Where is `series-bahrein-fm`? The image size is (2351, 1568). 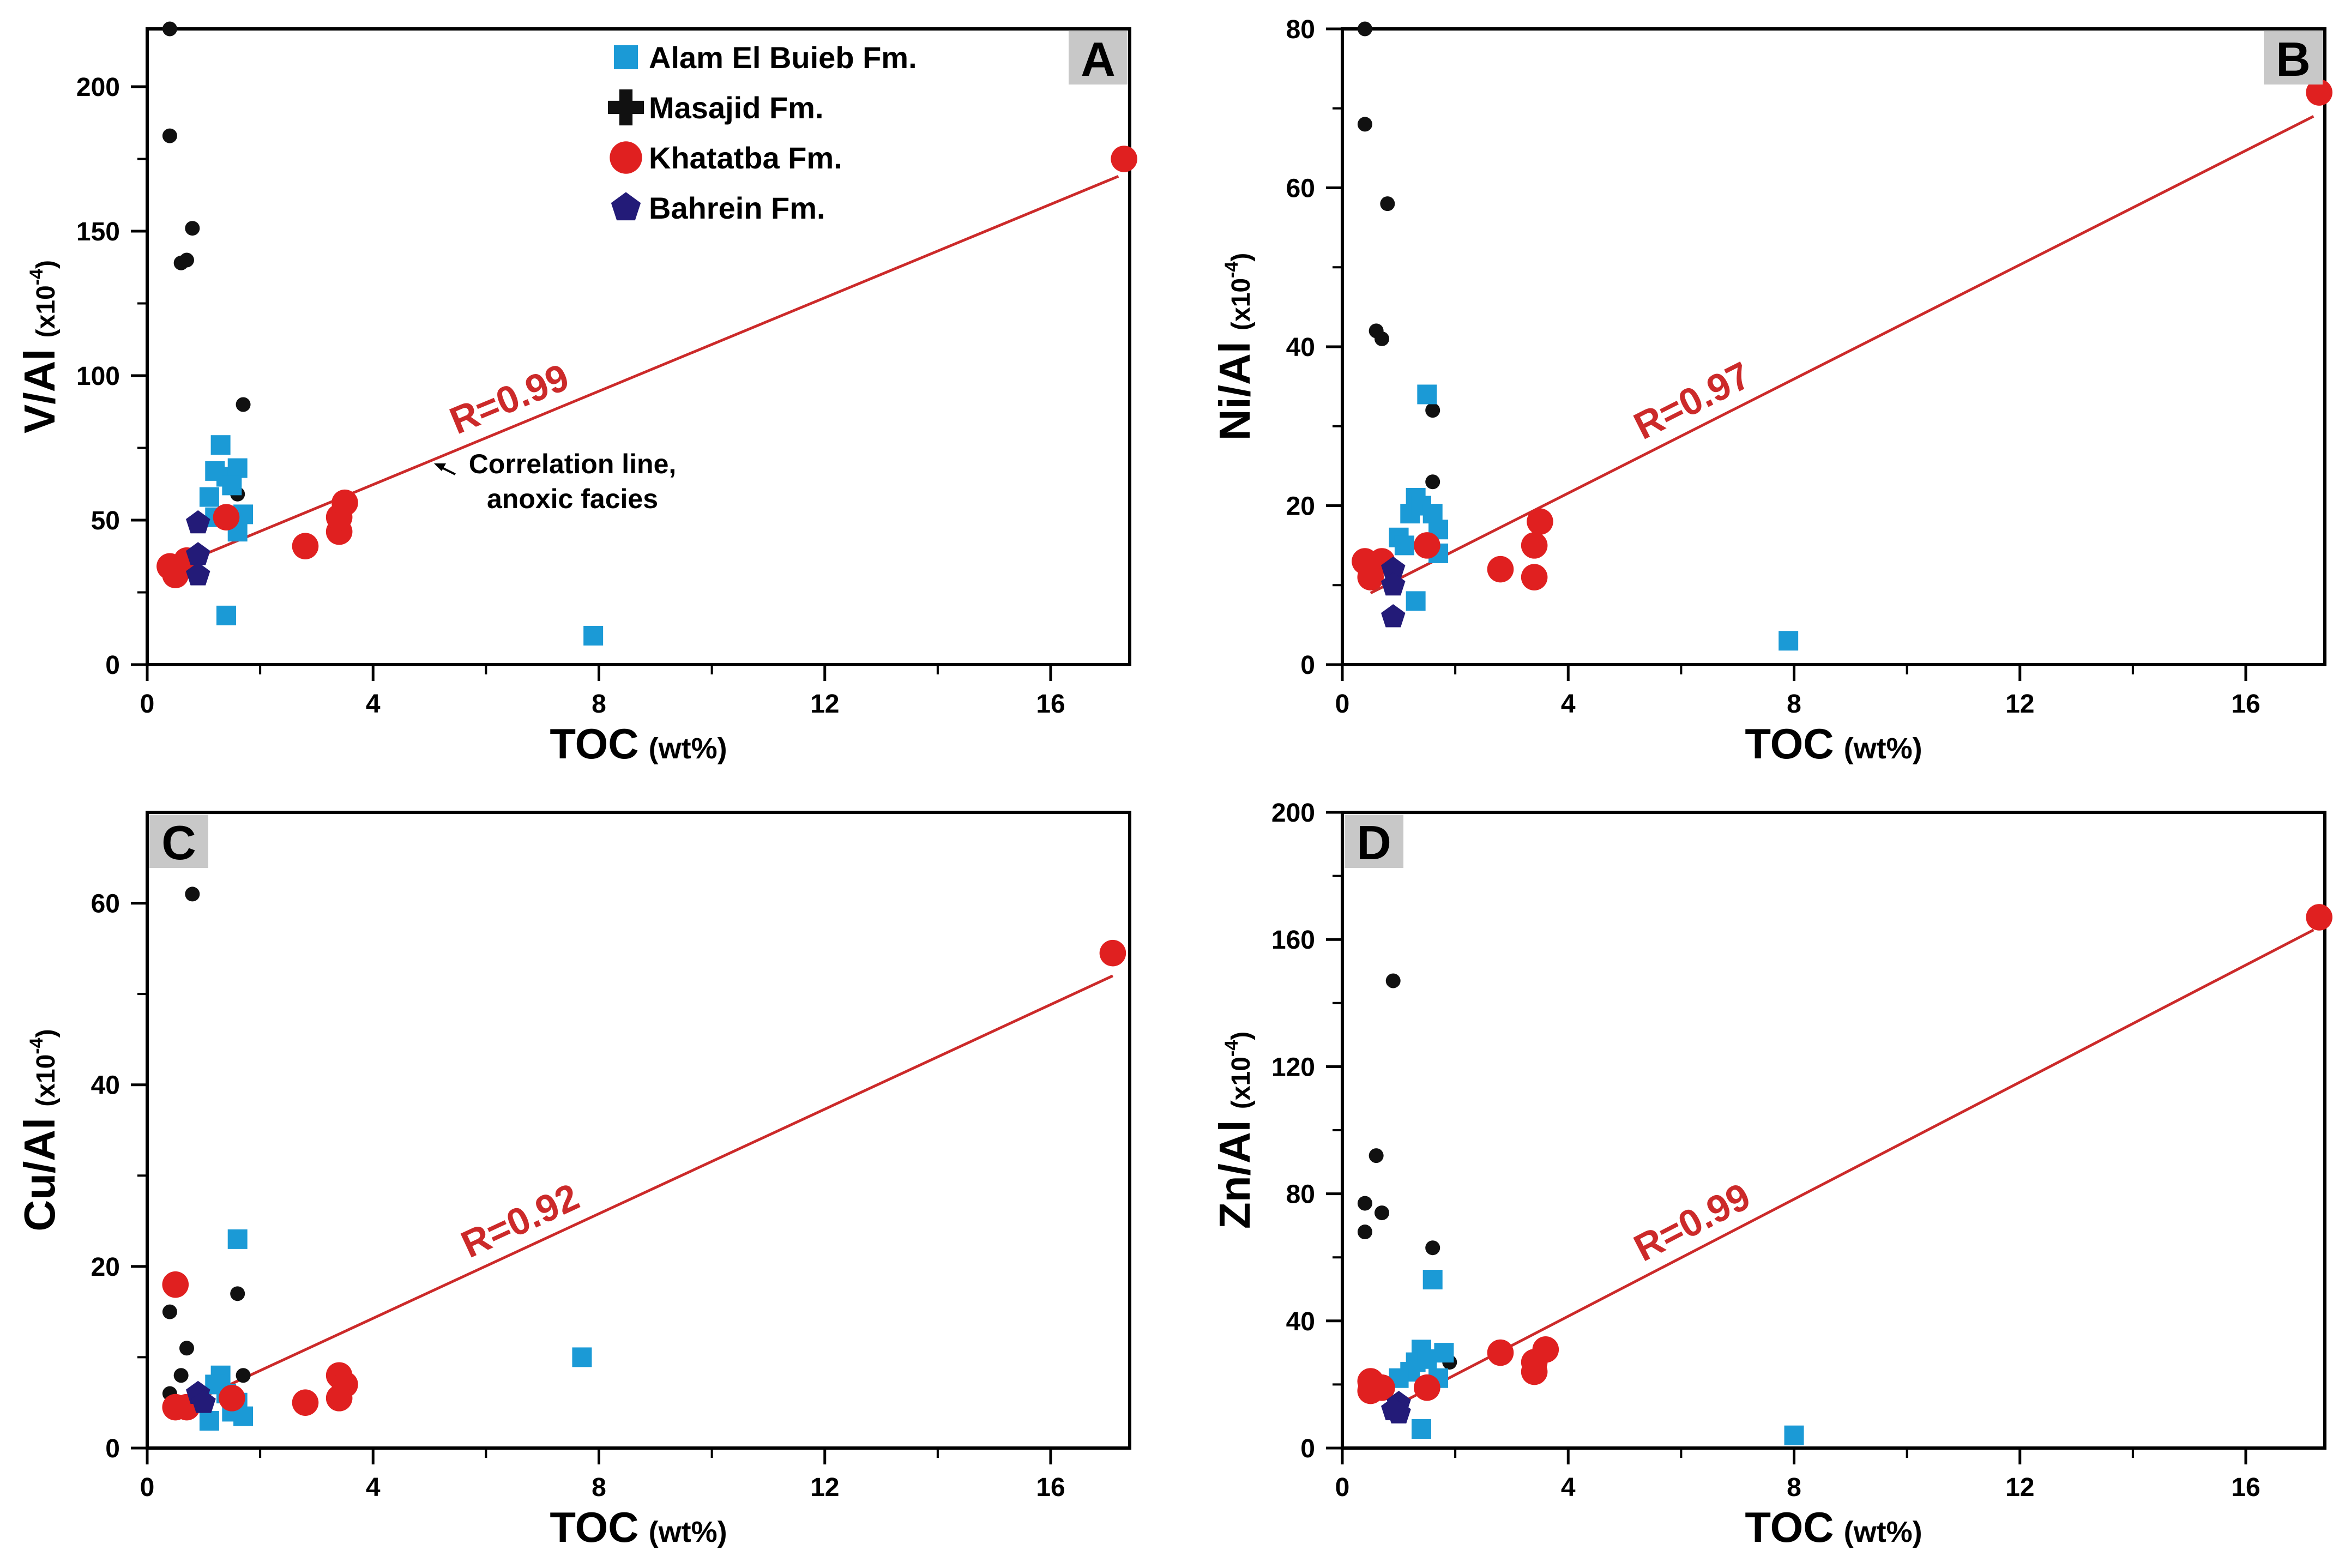
series-bahrein-fm is located at coordinates (198, 548).